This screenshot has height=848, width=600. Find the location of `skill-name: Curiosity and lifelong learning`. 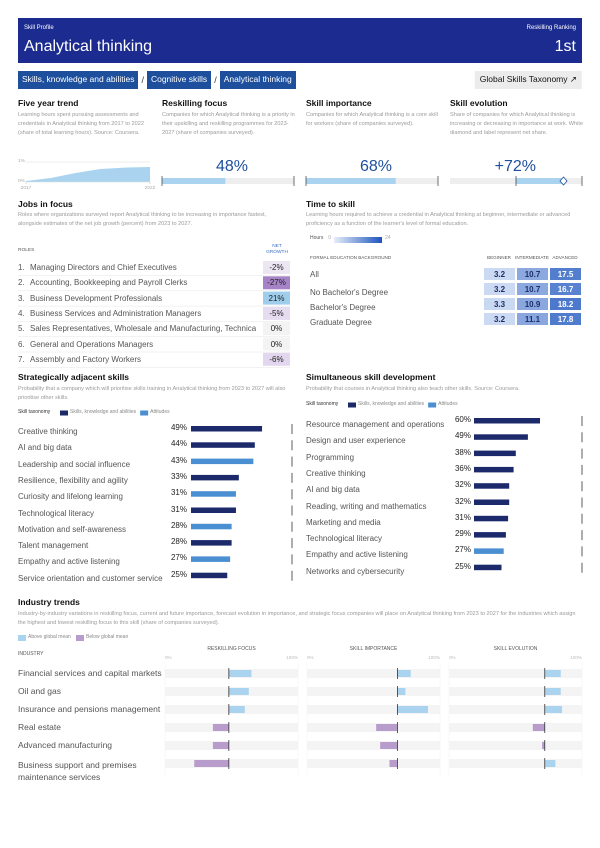

skill-name: Curiosity and lifelong learning is located at coordinates (70, 497).